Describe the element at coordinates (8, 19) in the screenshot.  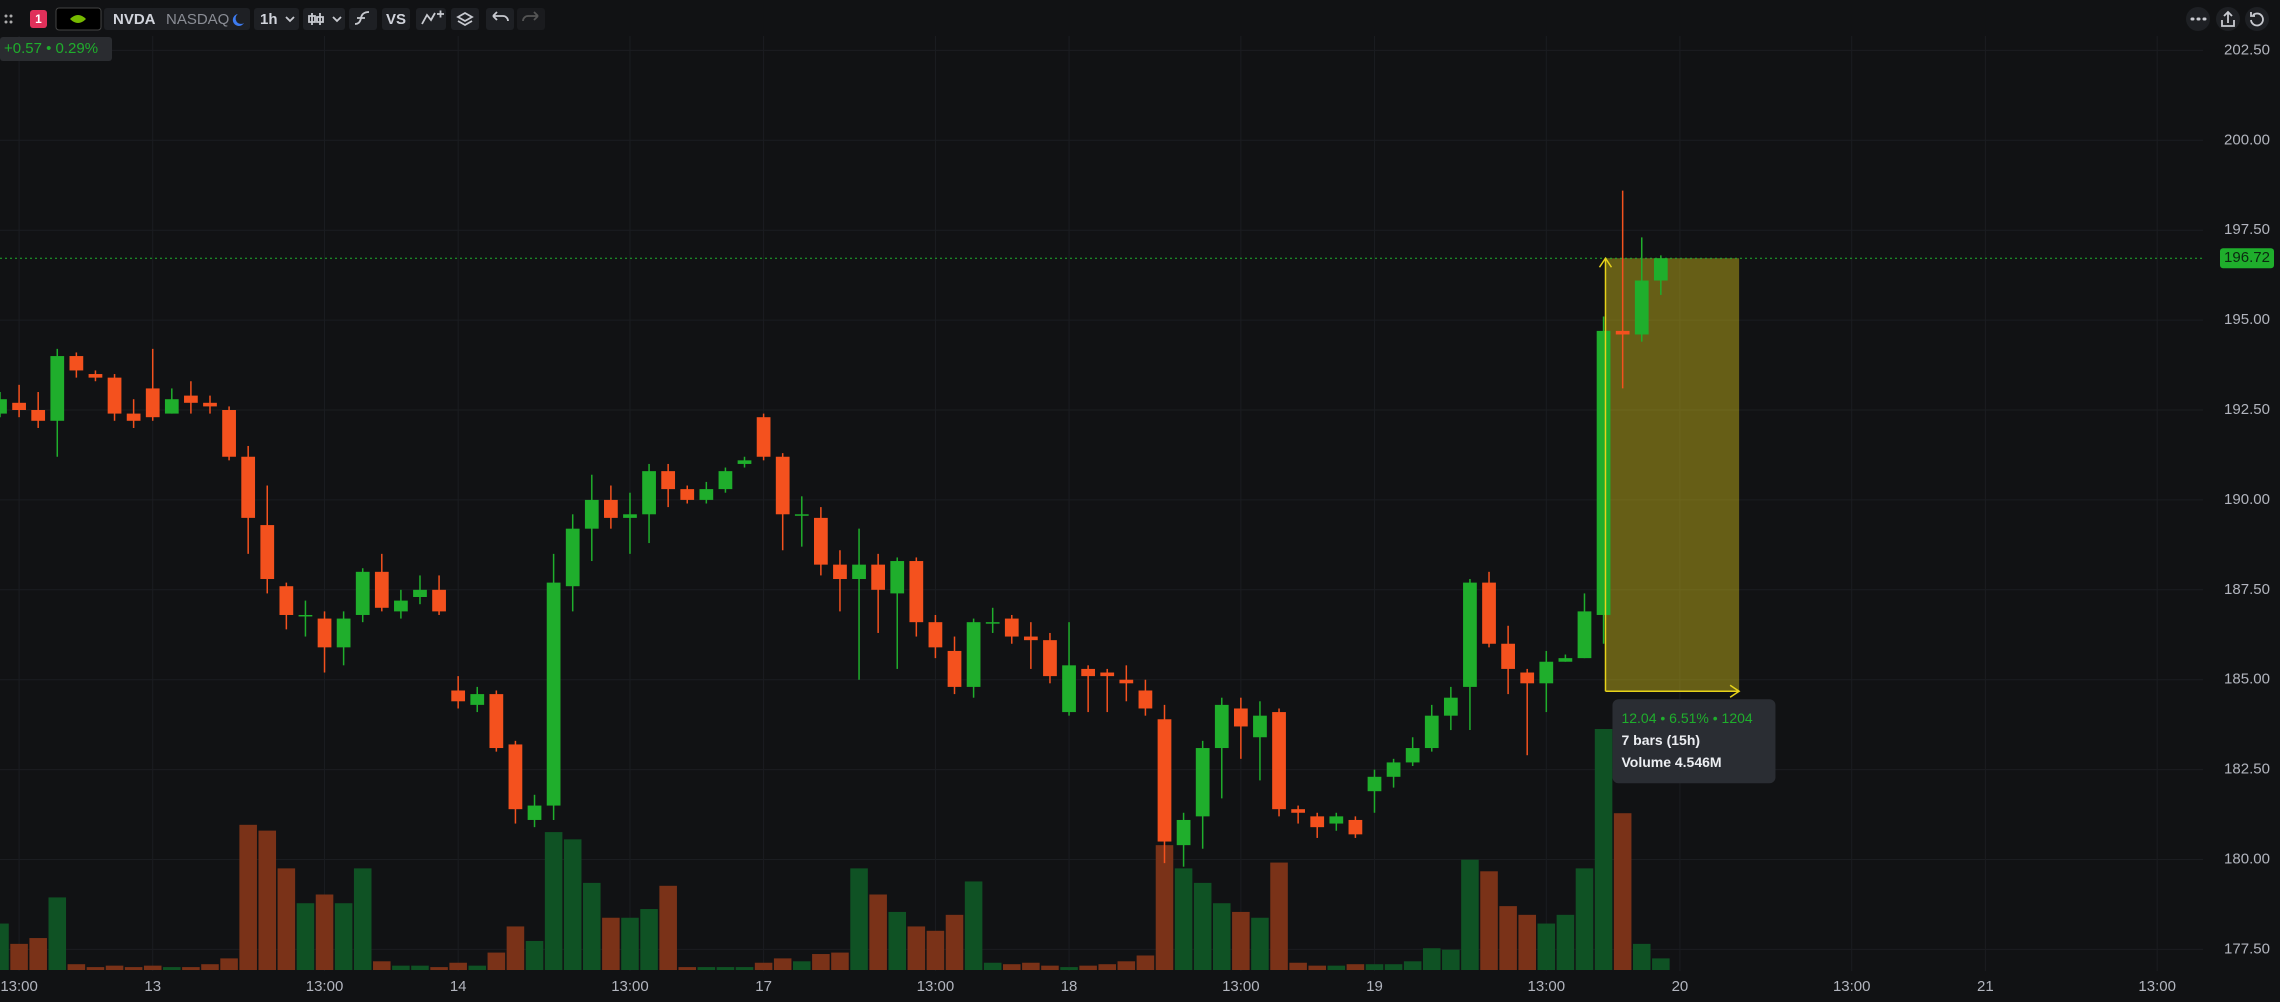
I see `drag-handle` at that location.